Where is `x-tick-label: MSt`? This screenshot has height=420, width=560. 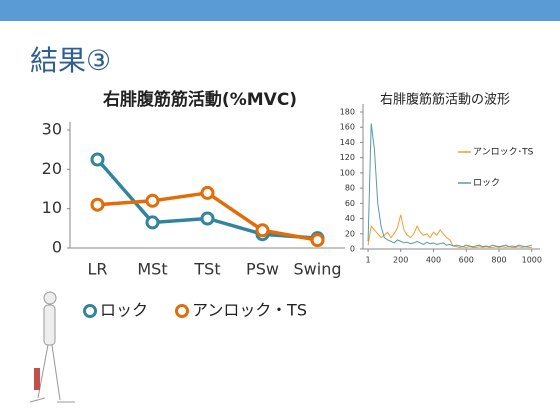
x-tick-label: MSt is located at coordinates (152, 269).